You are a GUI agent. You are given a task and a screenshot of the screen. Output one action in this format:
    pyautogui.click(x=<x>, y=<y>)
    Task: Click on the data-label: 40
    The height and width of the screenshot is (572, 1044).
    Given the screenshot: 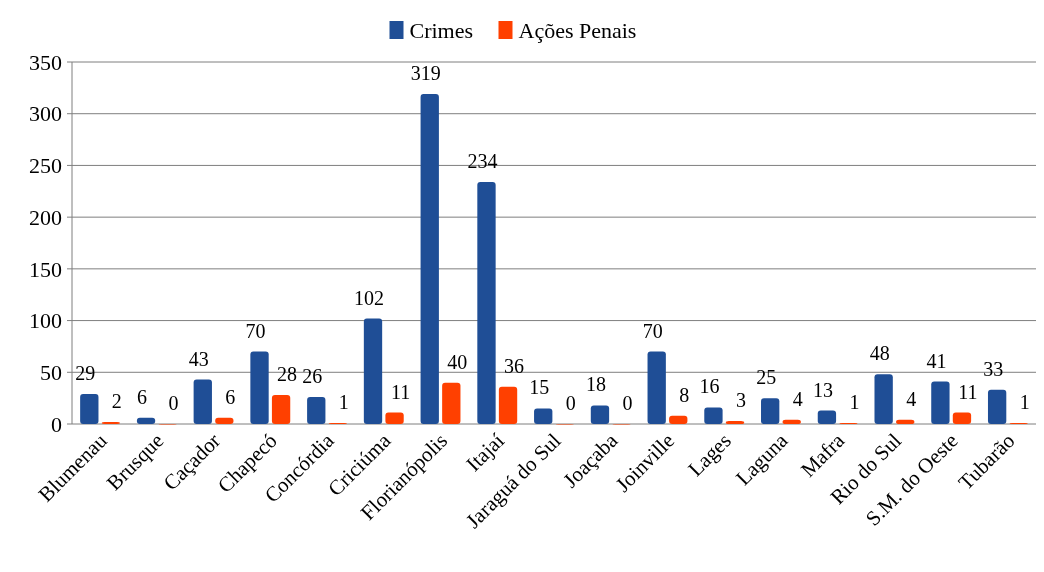 What is the action you would take?
    pyautogui.click(x=457, y=361)
    